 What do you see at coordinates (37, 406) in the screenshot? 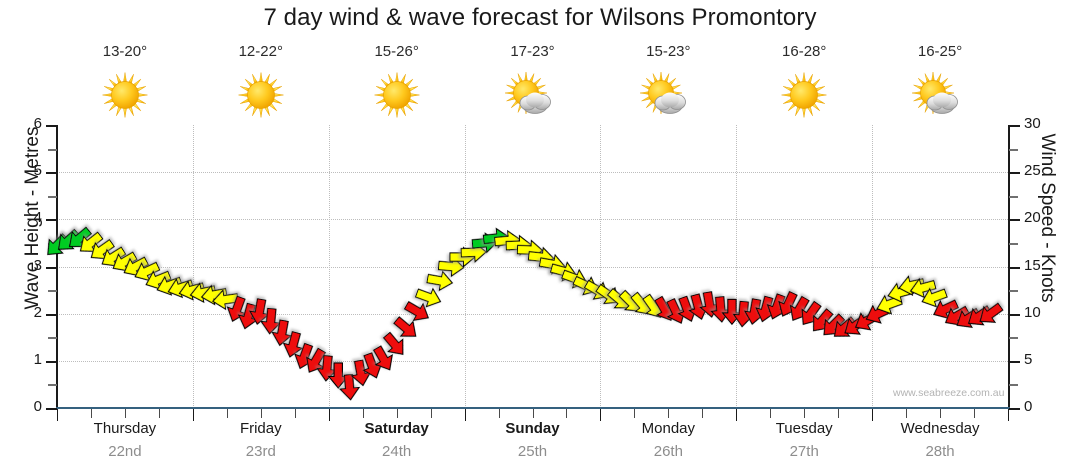
I see `left-axis-tick-label: 0` at bounding box center [37, 406].